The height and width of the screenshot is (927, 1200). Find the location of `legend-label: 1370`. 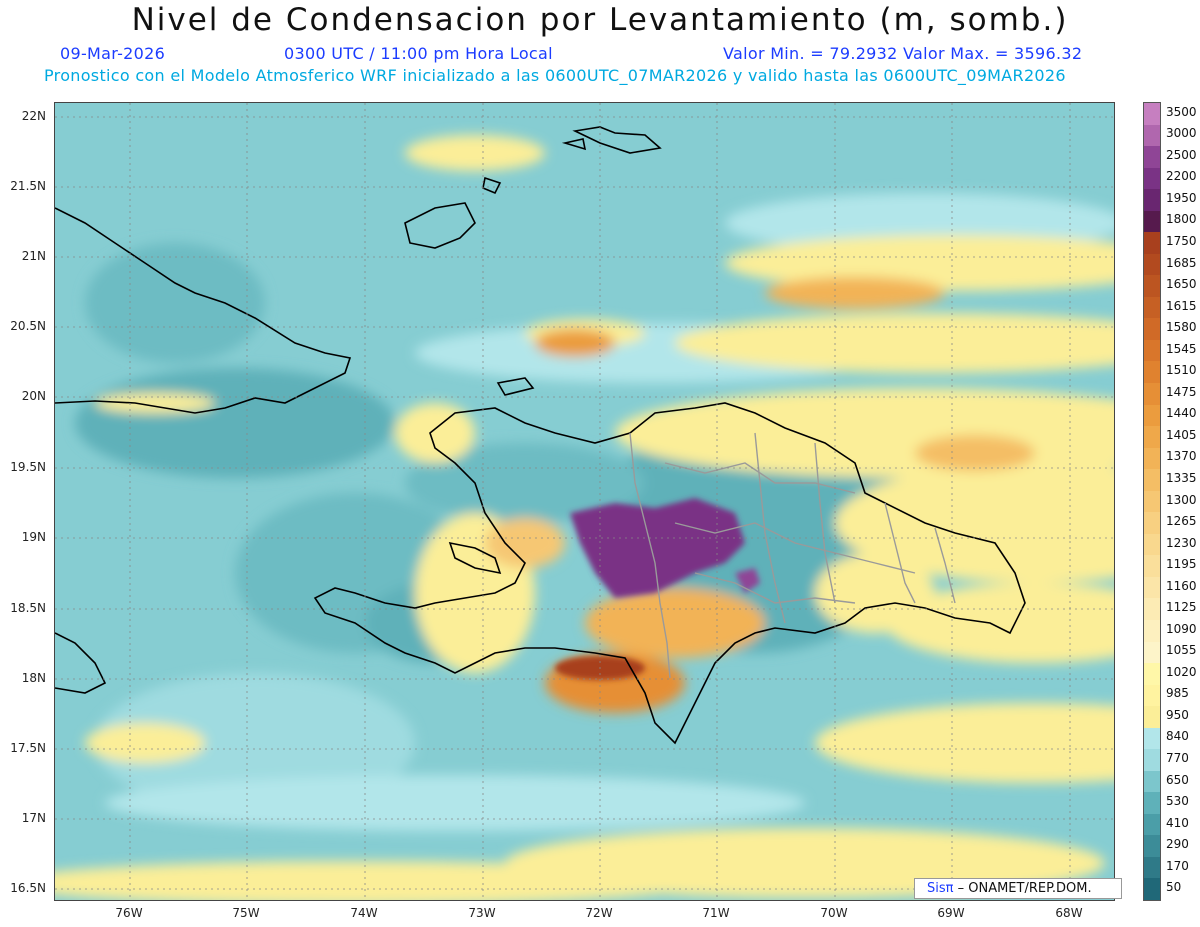

legend-label: 1370 is located at coordinates (1181, 456).